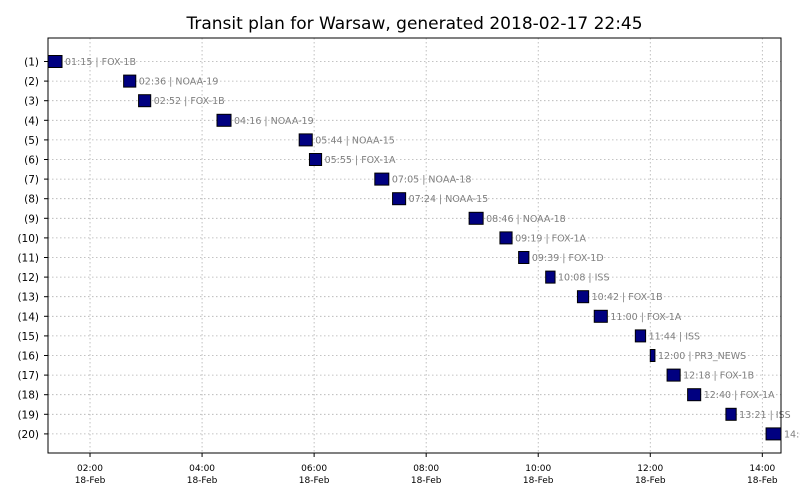 The width and height of the screenshot is (800, 504). What do you see at coordinates (762, 469) in the screenshot?
I see `x-tick-label: 14:00` at bounding box center [762, 469].